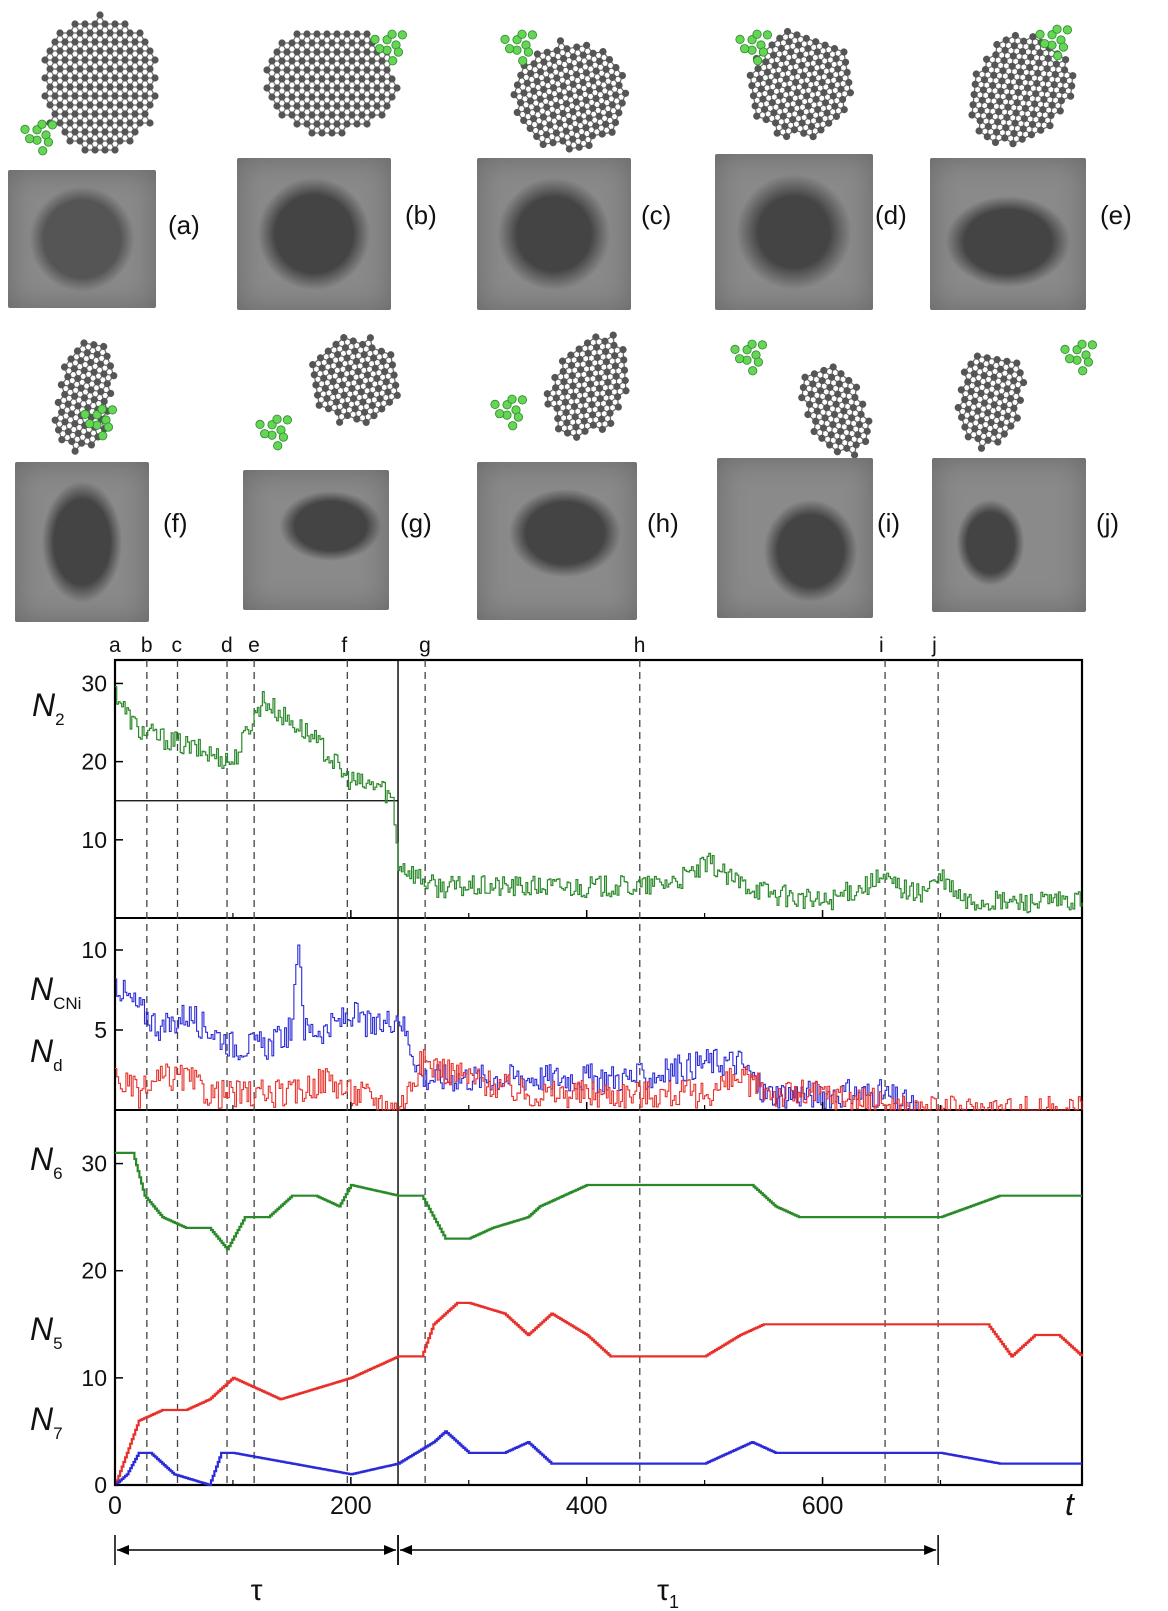 This screenshot has height=1611, width=1168. Describe the element at coordinates (147, 645) in the screenshot. I see `event-marker-label: b` at that location.